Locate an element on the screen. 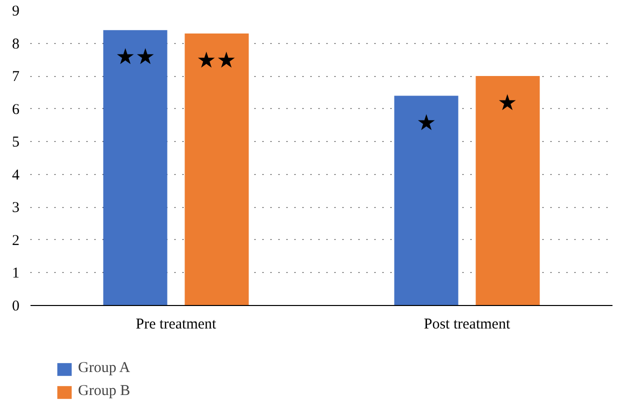 This screenshot has width=617, height=413. y-tick-label: 0 is located at coordinates (16, 306).